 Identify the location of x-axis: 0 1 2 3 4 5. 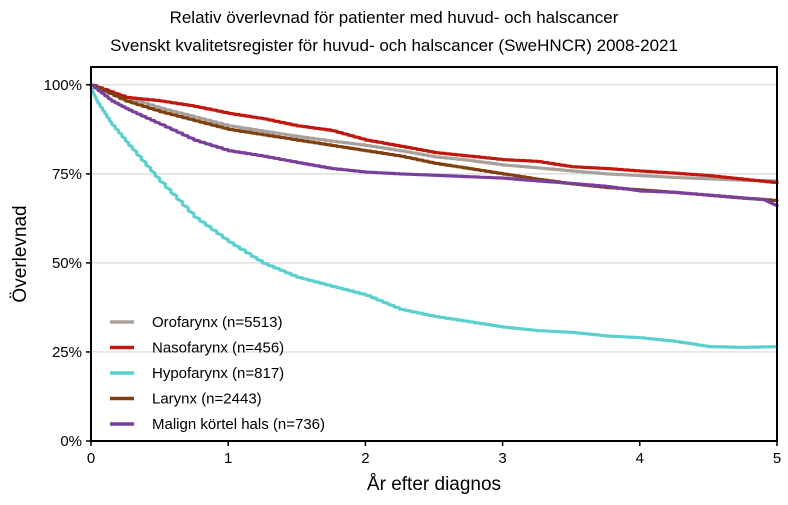
(434, 454).